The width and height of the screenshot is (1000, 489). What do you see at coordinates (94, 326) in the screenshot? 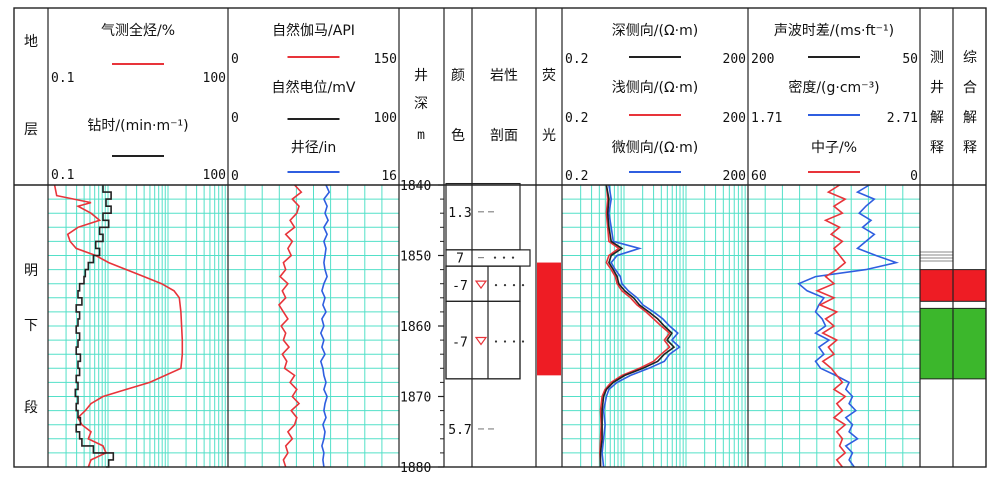
I see `curve-drill-time` at bounding box center [94, 326].